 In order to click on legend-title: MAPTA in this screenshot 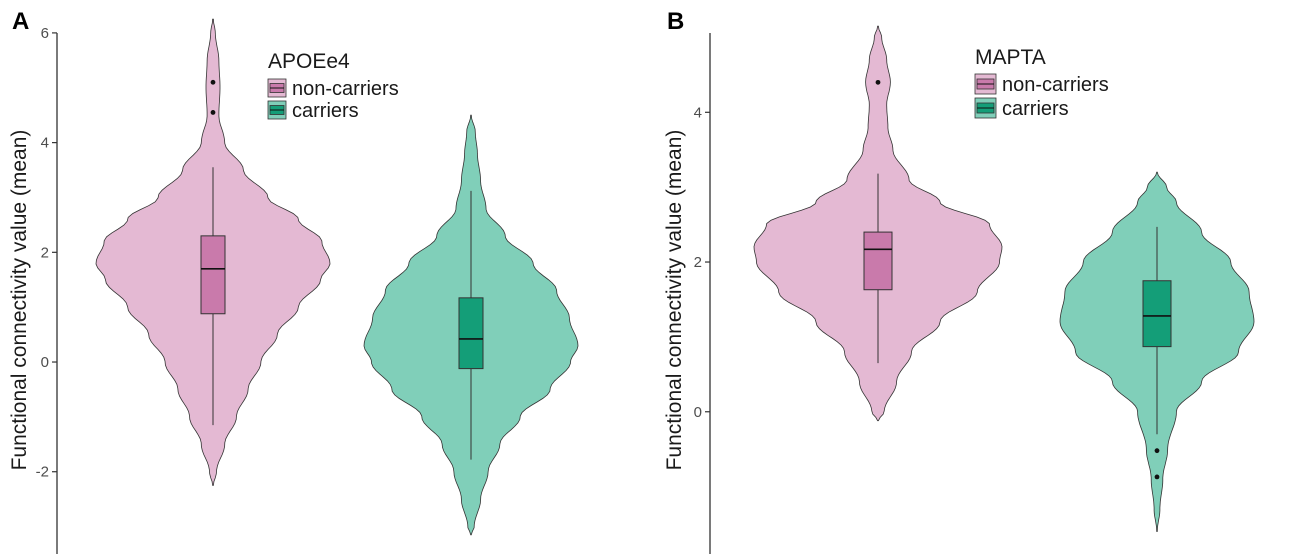, I will do `click(1010, 57)`.